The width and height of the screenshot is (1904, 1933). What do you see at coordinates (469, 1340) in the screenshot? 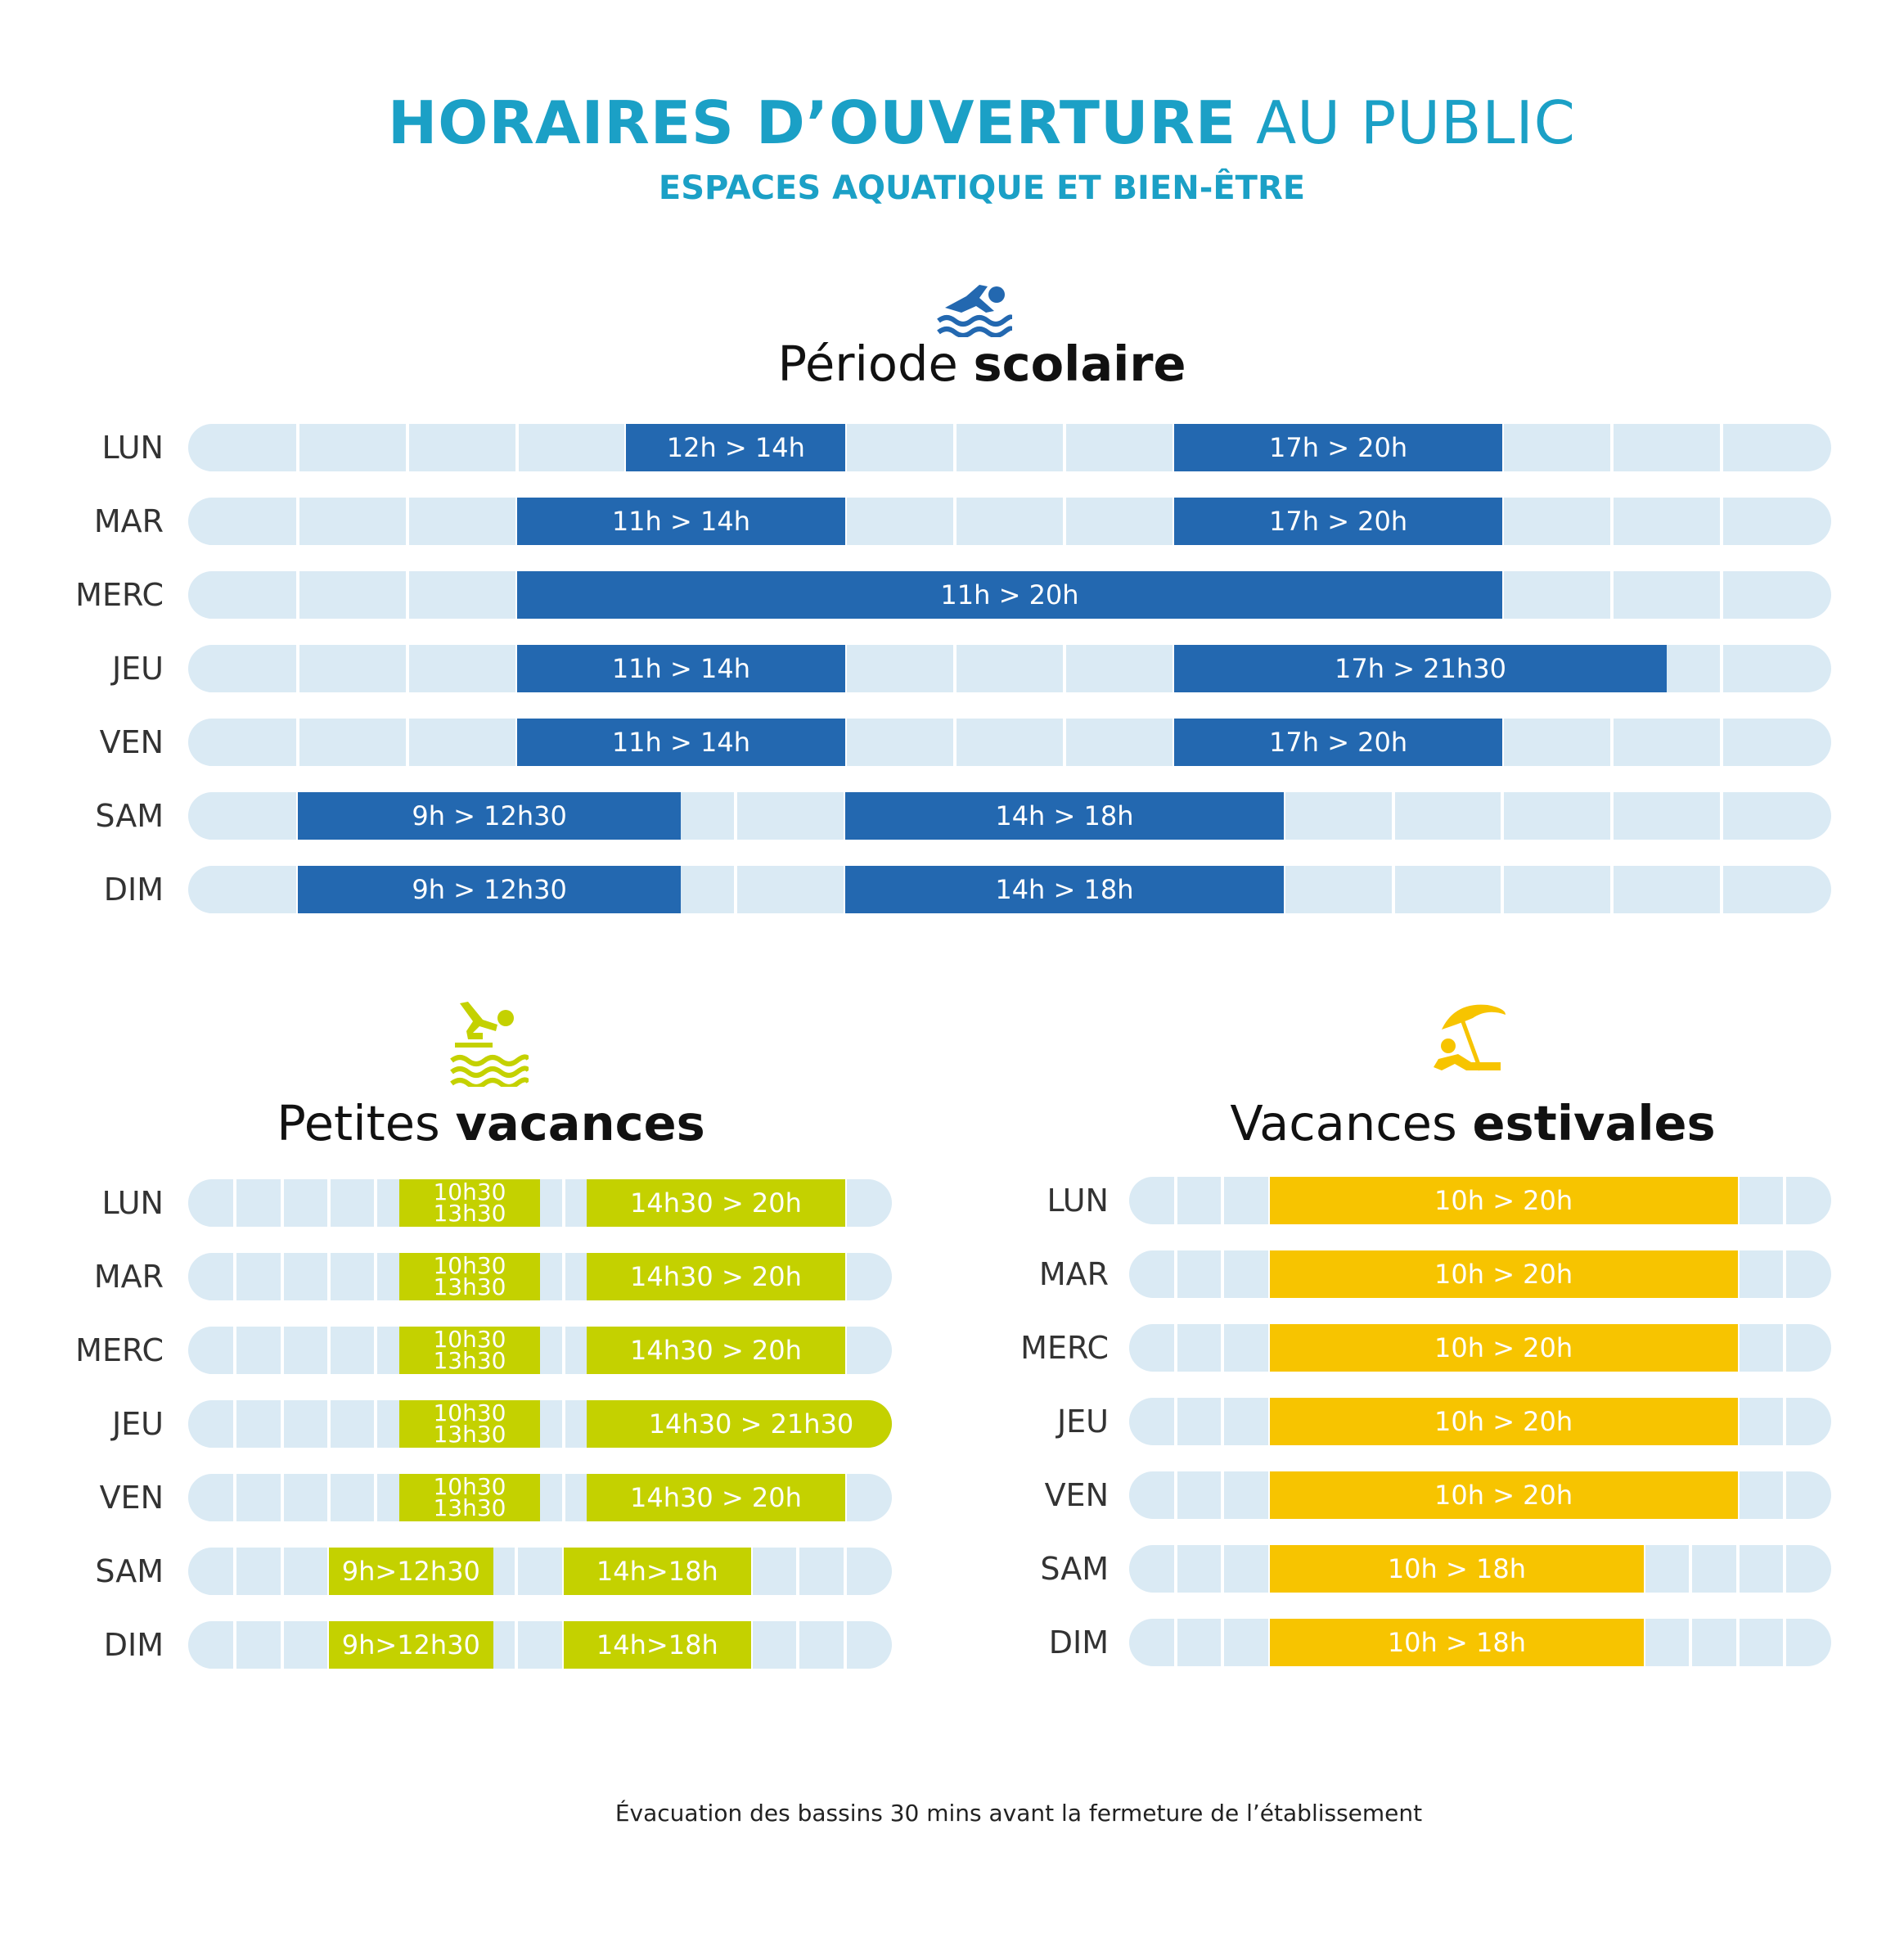
I see `slot-start-label: 10h30` at bounding box center [469, 1340].